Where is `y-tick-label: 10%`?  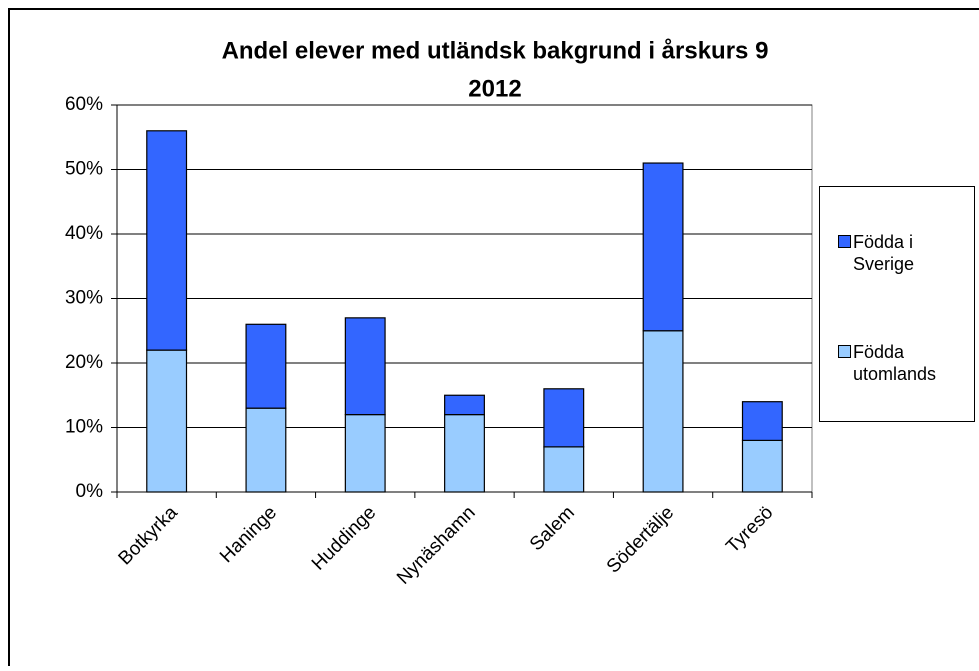
y-tick-label: 10% is located at coordinates (84, 427).